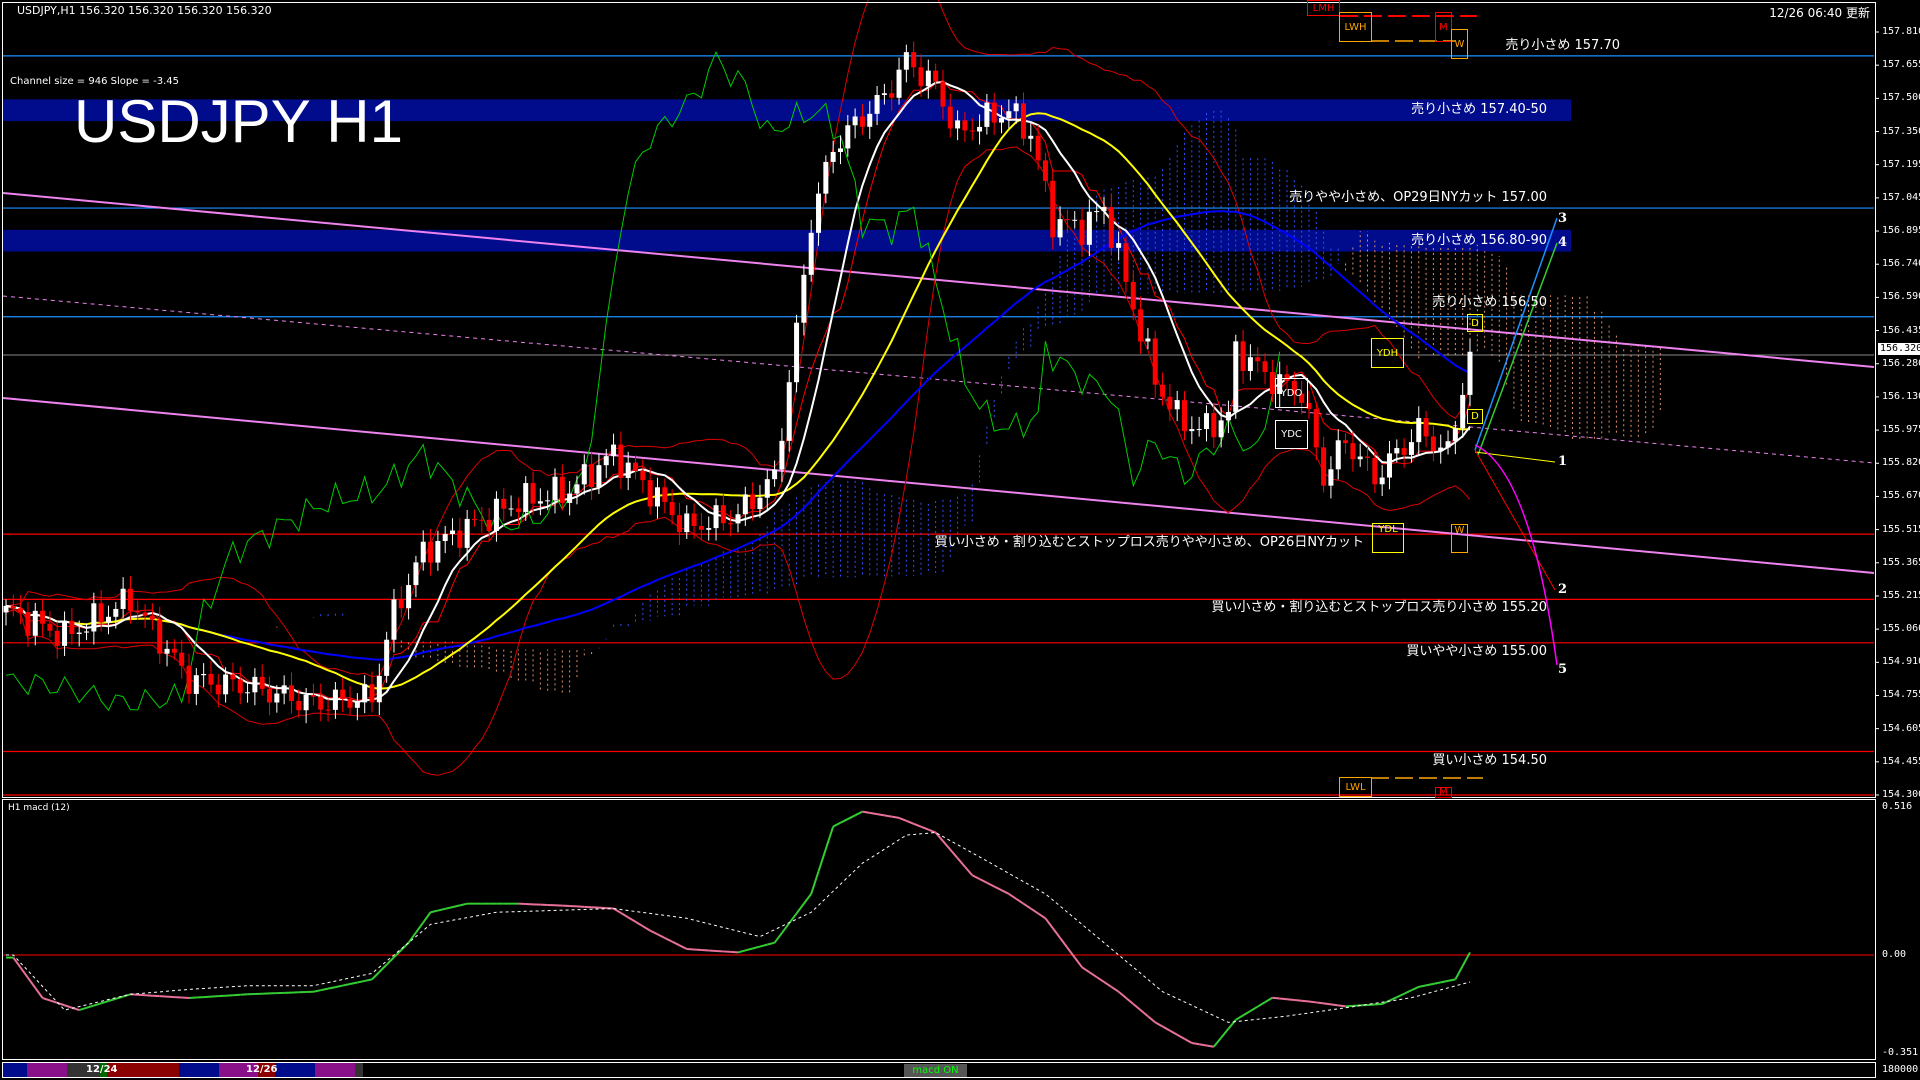  Describe the element at coordinates (1819, 13) in the screenshot. I see `update-timestamp: 12/26 06:40 更新` at that location.